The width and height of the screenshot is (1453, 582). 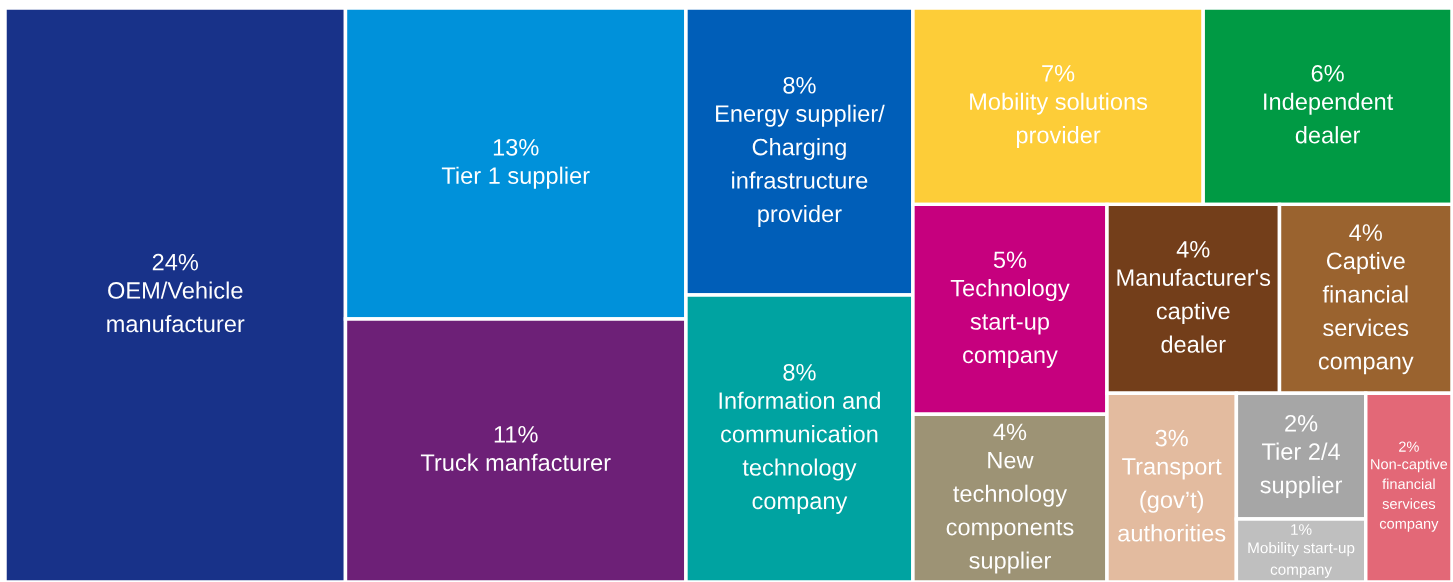 What do you see at coordinates (516, 434) in the screenshot?
I see `data-label: 11%` at bounding box center [516, 434].